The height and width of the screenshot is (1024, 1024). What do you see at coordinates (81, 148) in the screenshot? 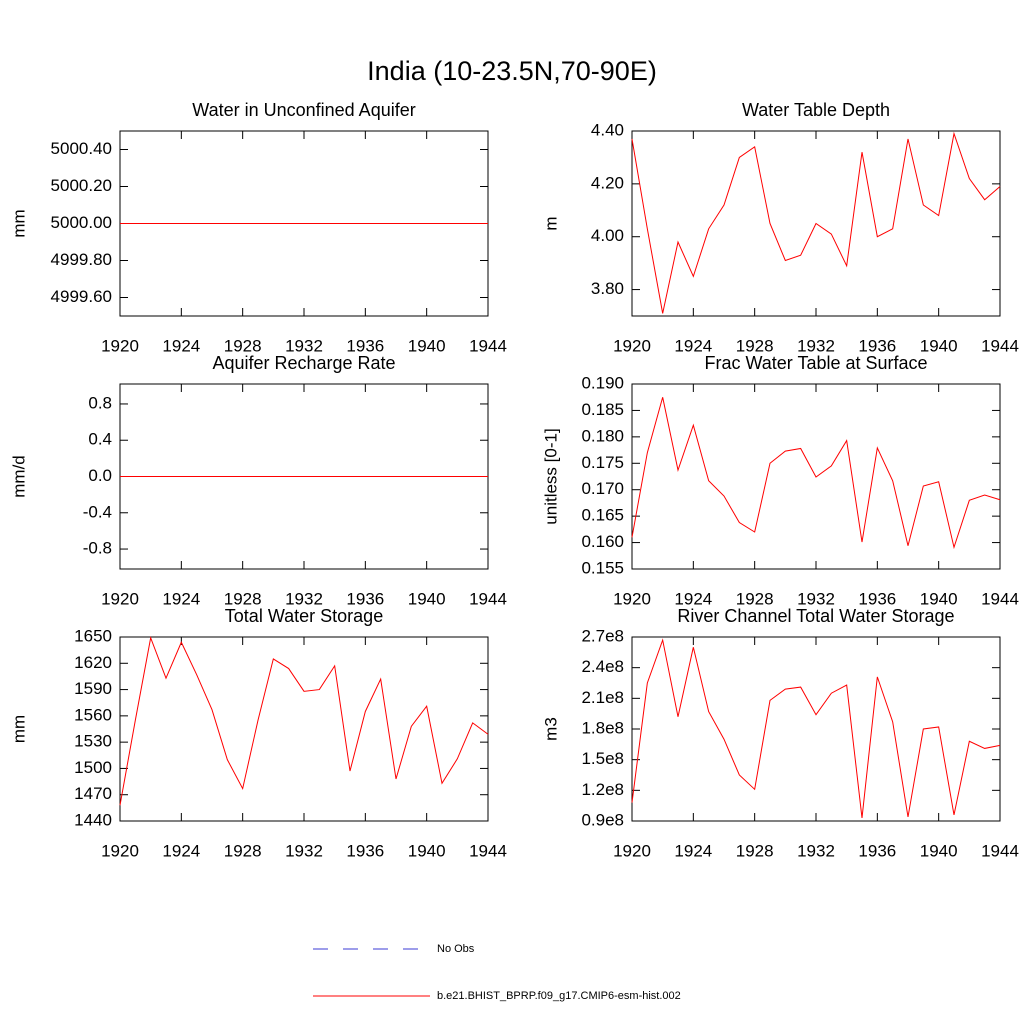
I see `y-tick-label: 5000.40` at bounding box center [81, 148].